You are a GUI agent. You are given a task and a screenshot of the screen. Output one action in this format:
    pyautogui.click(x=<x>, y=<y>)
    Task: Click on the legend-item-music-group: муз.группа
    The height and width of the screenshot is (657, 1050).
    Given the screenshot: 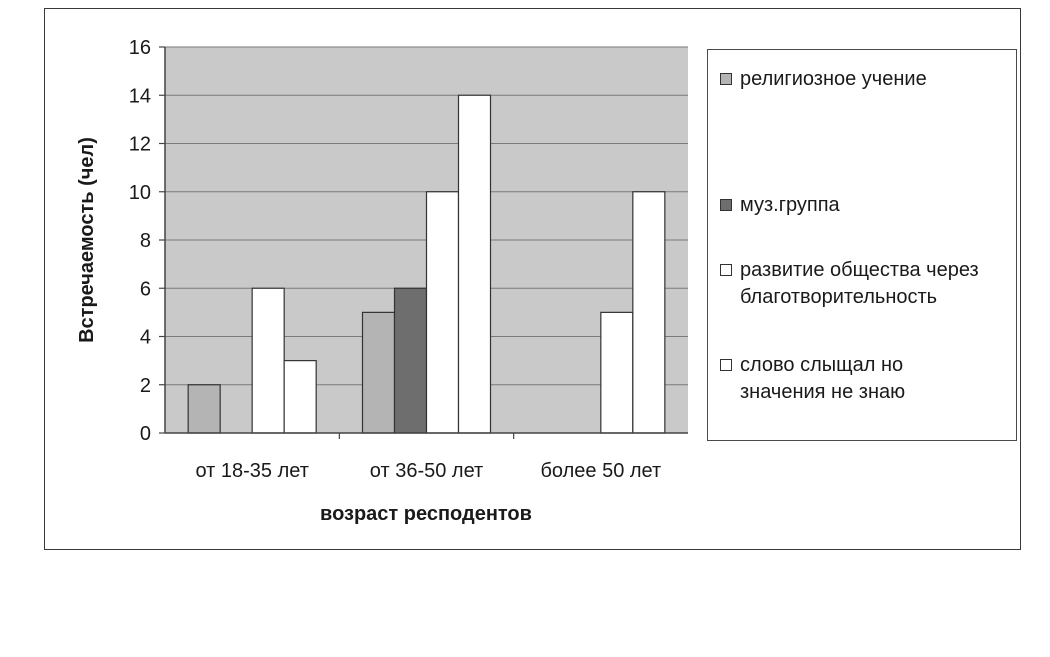 What is the action you would take?
    pyautogui.click(x=866, y=205)
    